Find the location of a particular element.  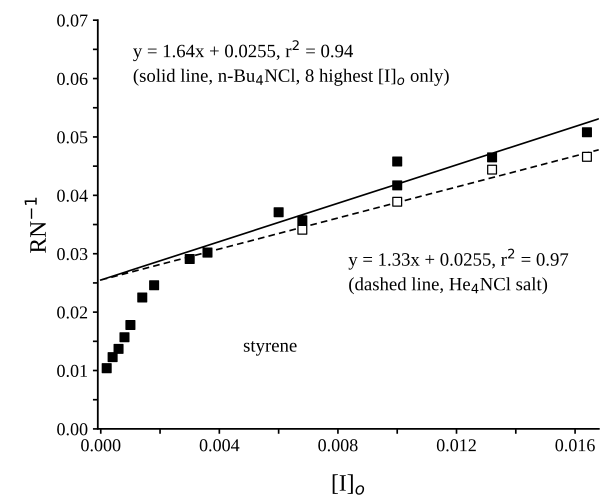

y-tick-label: 0.07 is located at coordinates (72, 20).